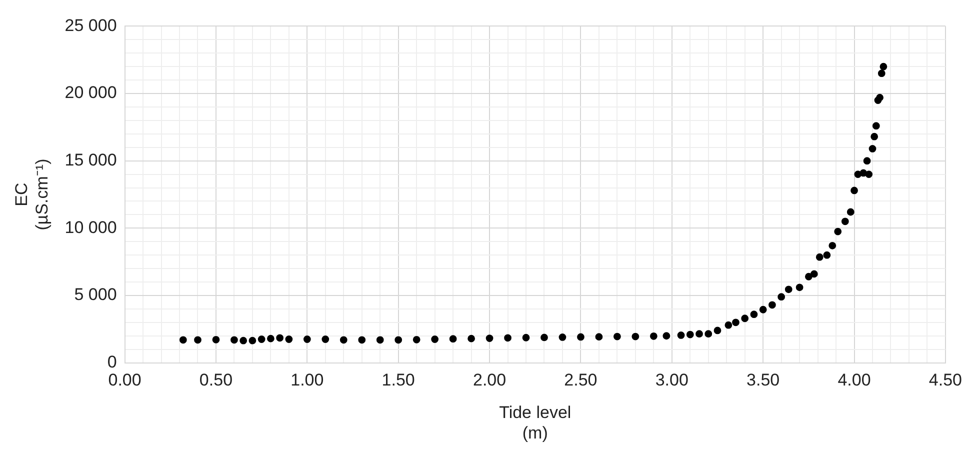 The image size is (978, 456). I want to click on x-tick-label: 0.50, so click(216, 380).